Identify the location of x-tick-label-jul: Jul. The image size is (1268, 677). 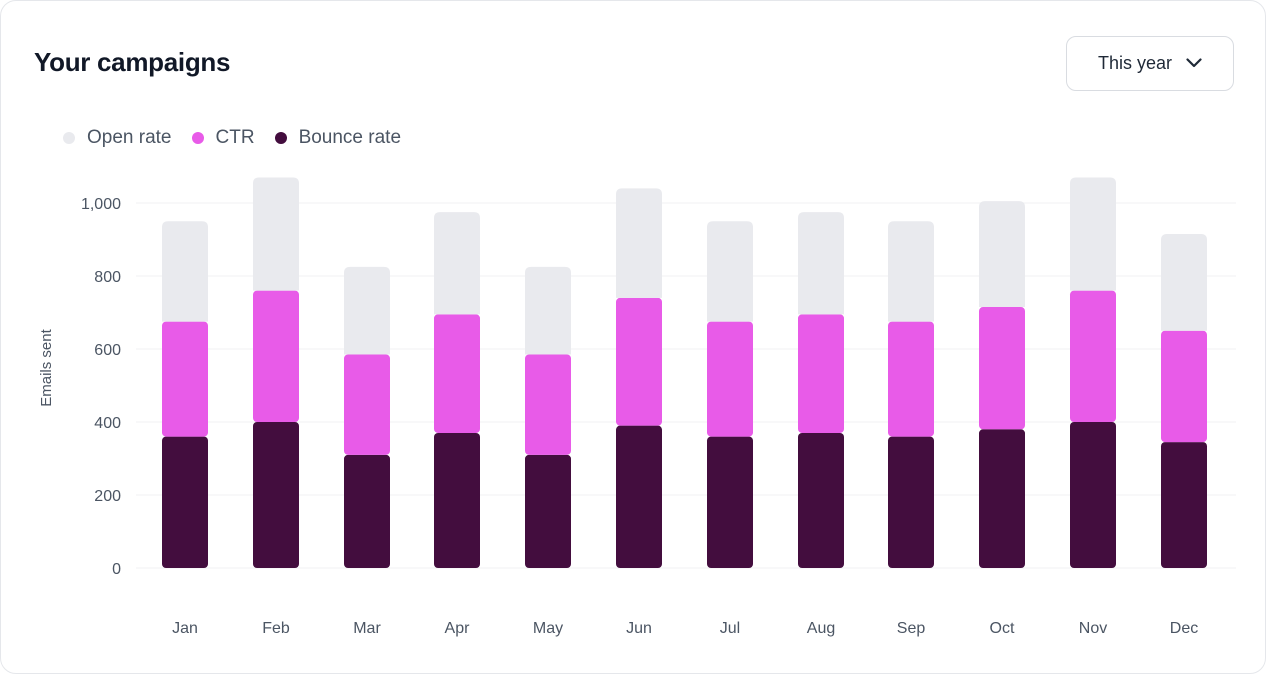
(730, 628).